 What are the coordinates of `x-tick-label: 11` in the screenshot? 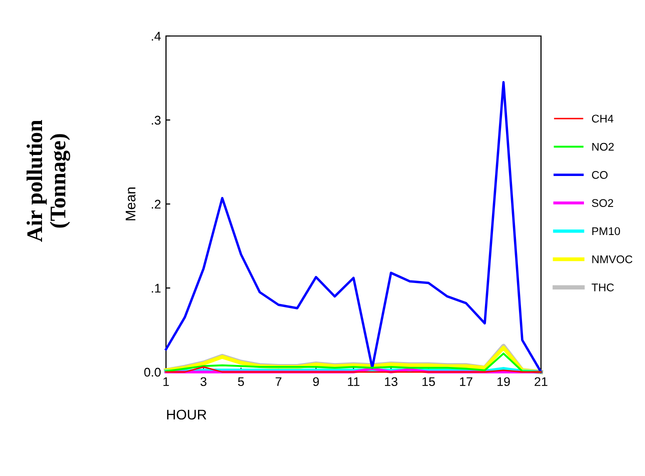 It's located at (354, 381).